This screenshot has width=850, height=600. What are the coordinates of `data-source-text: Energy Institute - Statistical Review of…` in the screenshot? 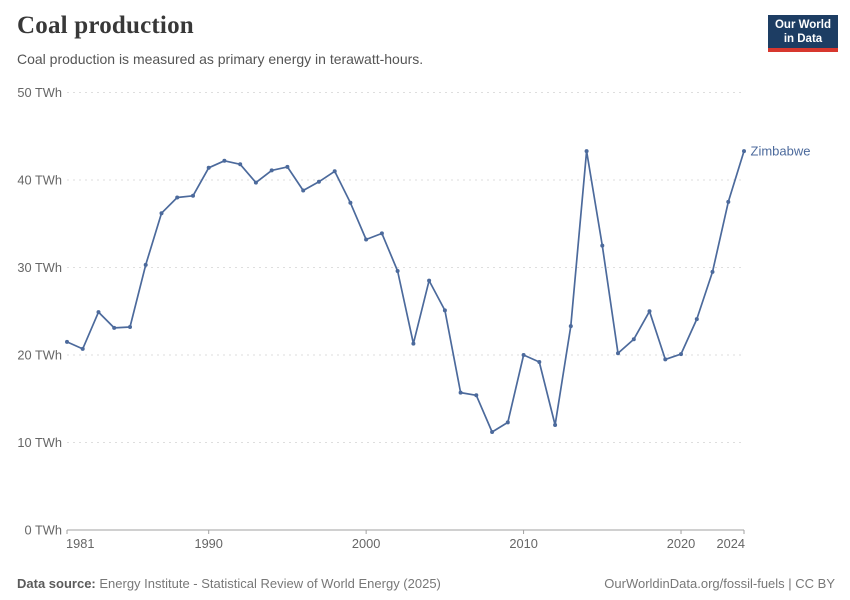 It's located at (268, 583).